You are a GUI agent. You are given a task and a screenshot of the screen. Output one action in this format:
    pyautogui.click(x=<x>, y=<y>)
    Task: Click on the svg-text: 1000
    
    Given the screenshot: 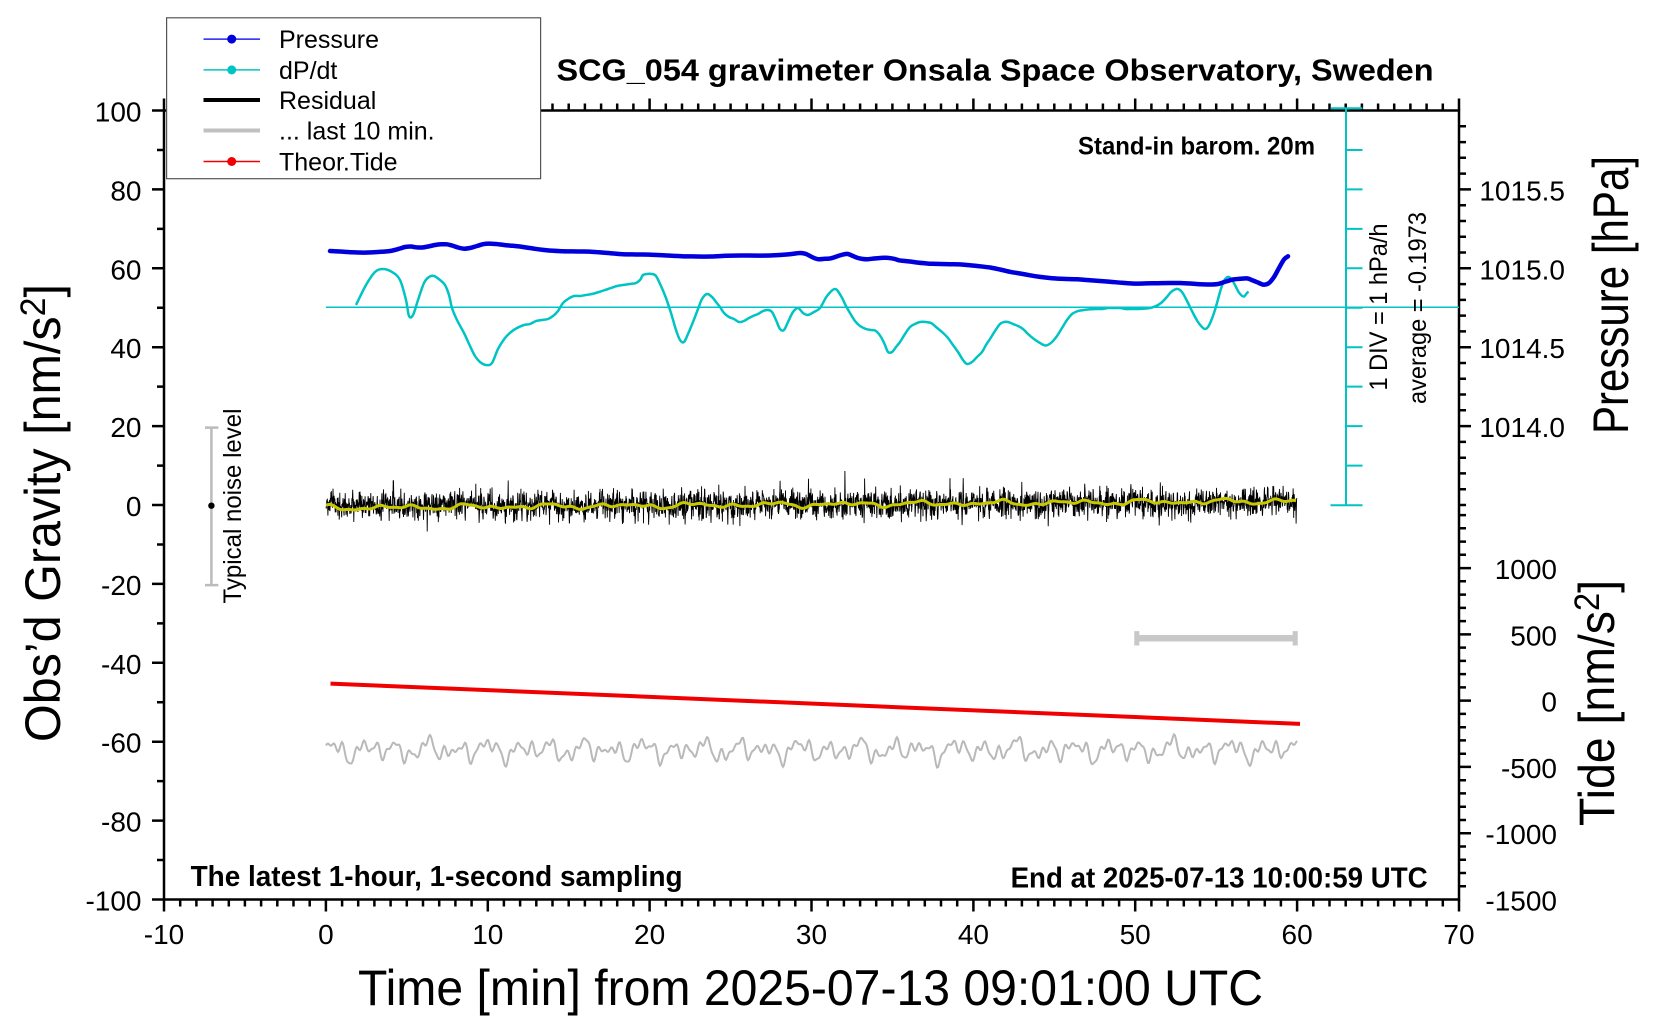 What is the action you would take?
    pyautogui.click(x=1526, y=569)
    